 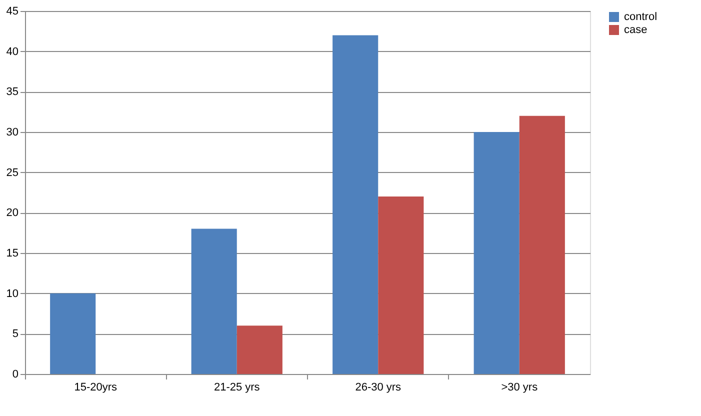 What do you see at coordinates (12, 92) in the screenshot?
I see `y-tick-label: 35` at bounding box center [12, 92].